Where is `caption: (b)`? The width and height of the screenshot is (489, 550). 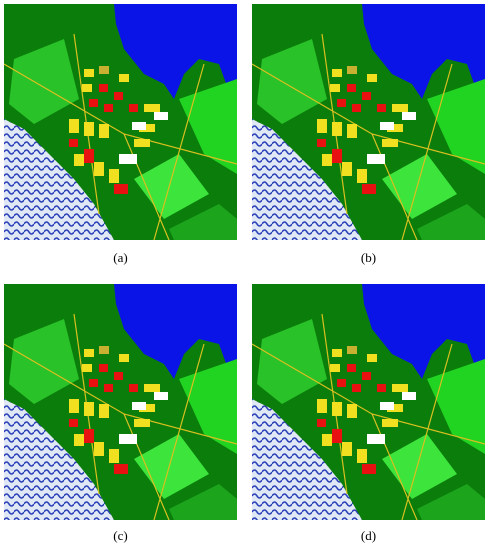 caption: (b) is located at coordinates (368, 257).